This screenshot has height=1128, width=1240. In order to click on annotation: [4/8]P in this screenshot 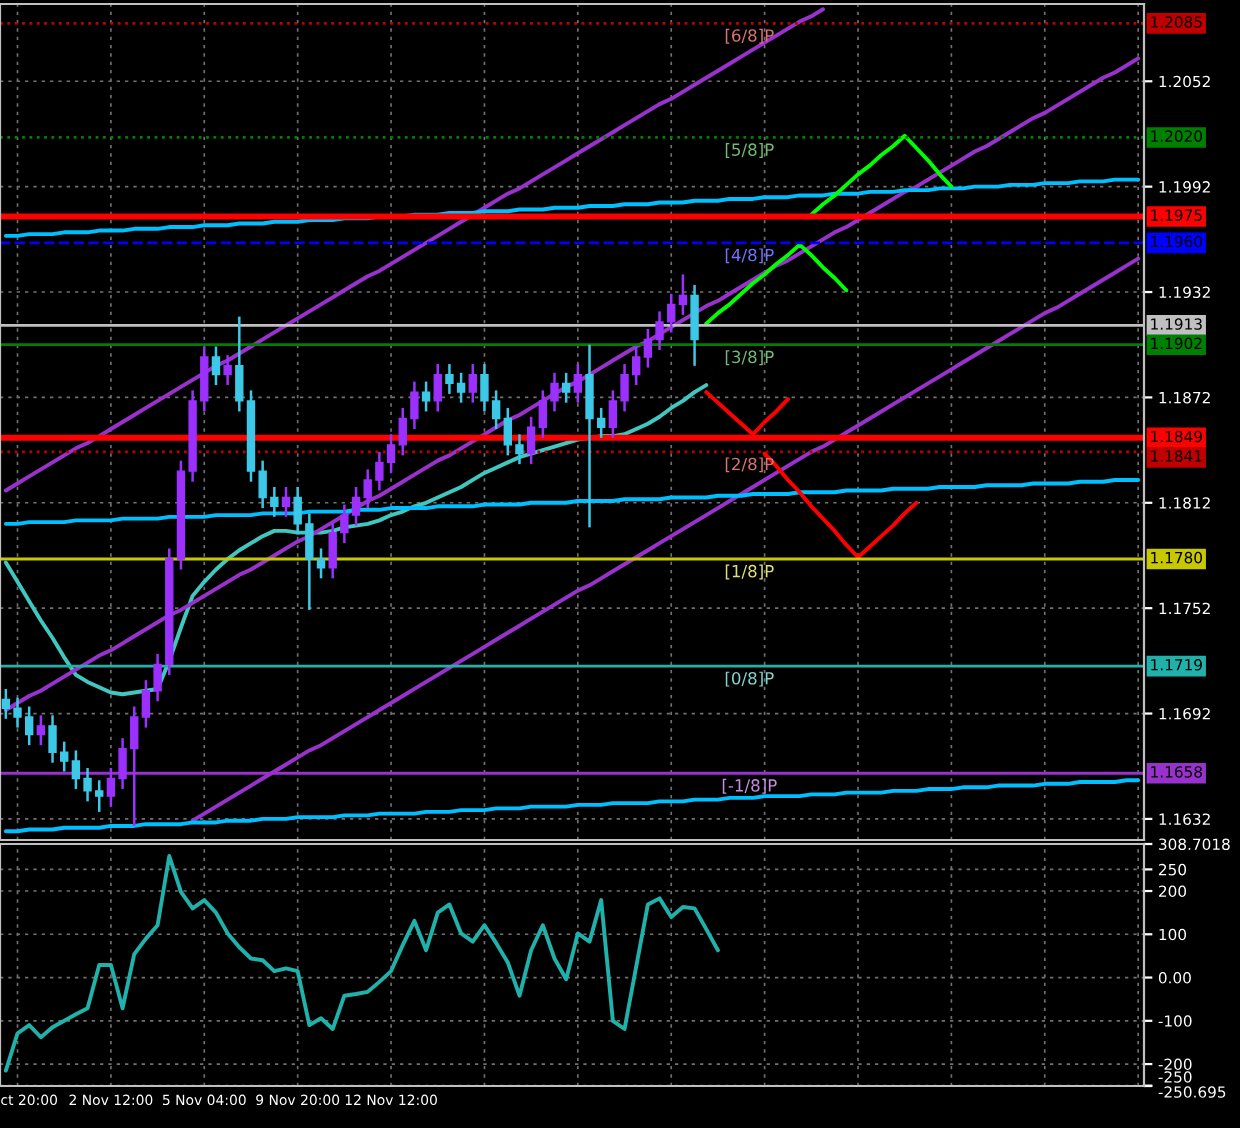, I will do `click(749, 256)`.